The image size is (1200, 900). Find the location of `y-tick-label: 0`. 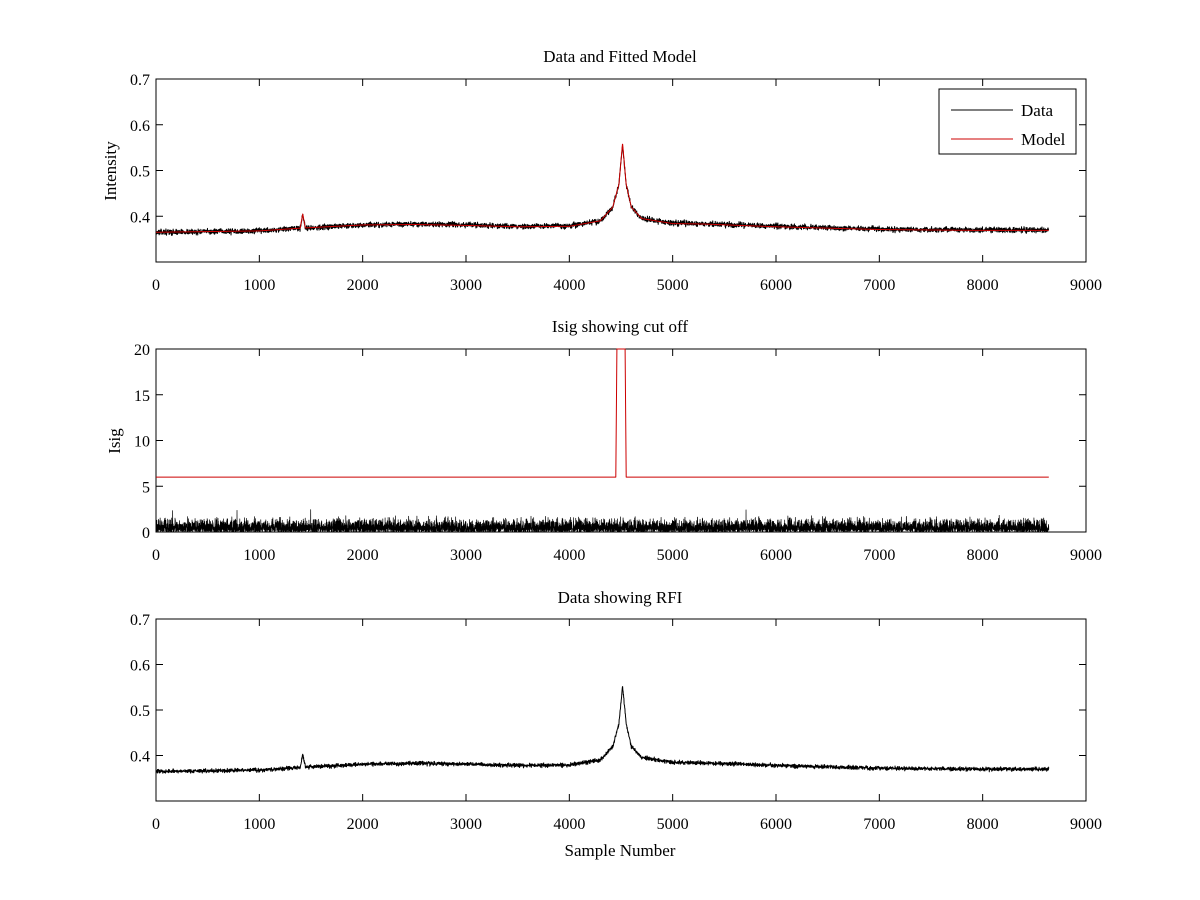

y-tick-label: 0 is located at coordinates (146, 533).